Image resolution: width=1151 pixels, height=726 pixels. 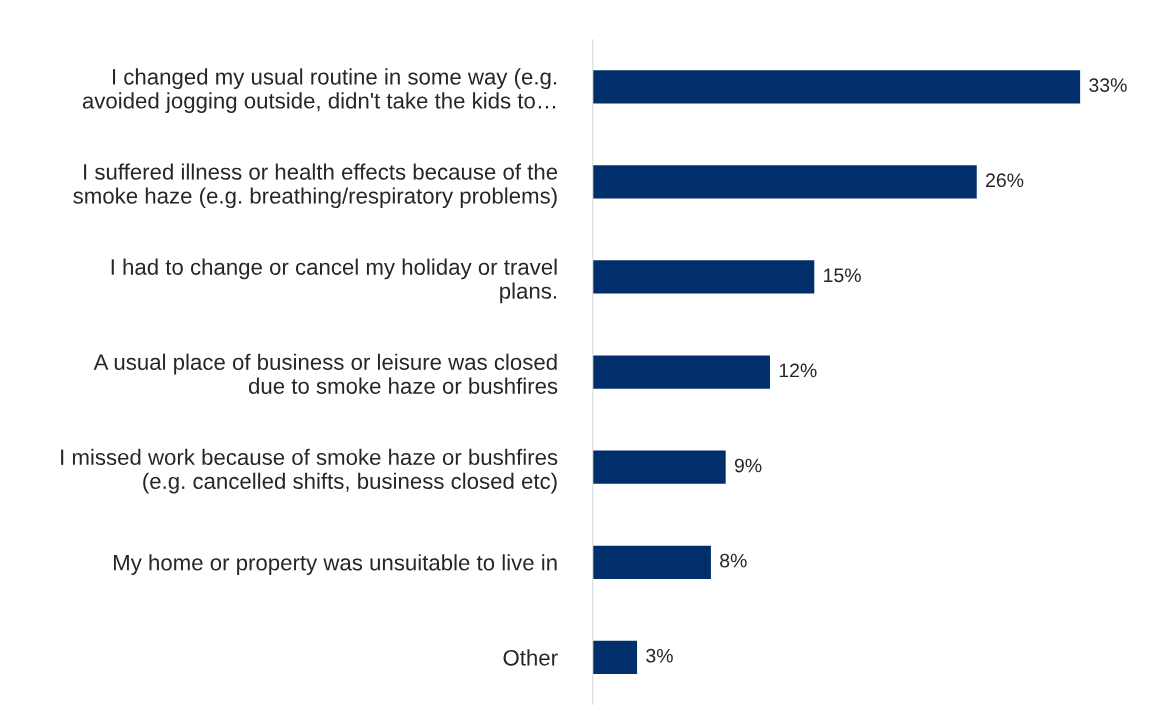 I want to click on y-tick-label: I missed work because of smoke haze or bushfires (e.g. cancelled shifts, business closed etc), so click(x=309, y=471).